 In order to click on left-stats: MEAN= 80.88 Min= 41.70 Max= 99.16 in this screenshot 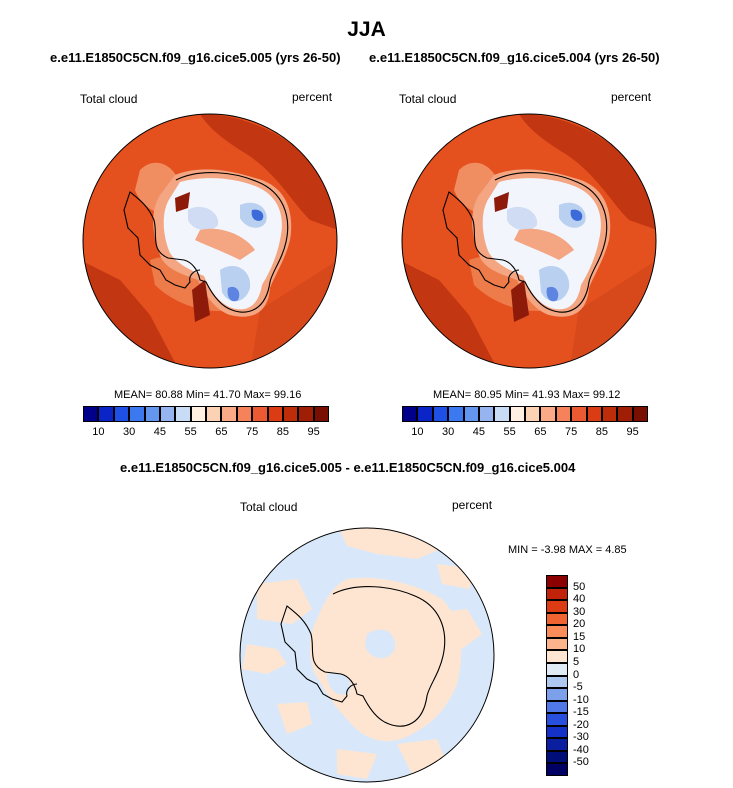, I will do `click(208, 395)`.